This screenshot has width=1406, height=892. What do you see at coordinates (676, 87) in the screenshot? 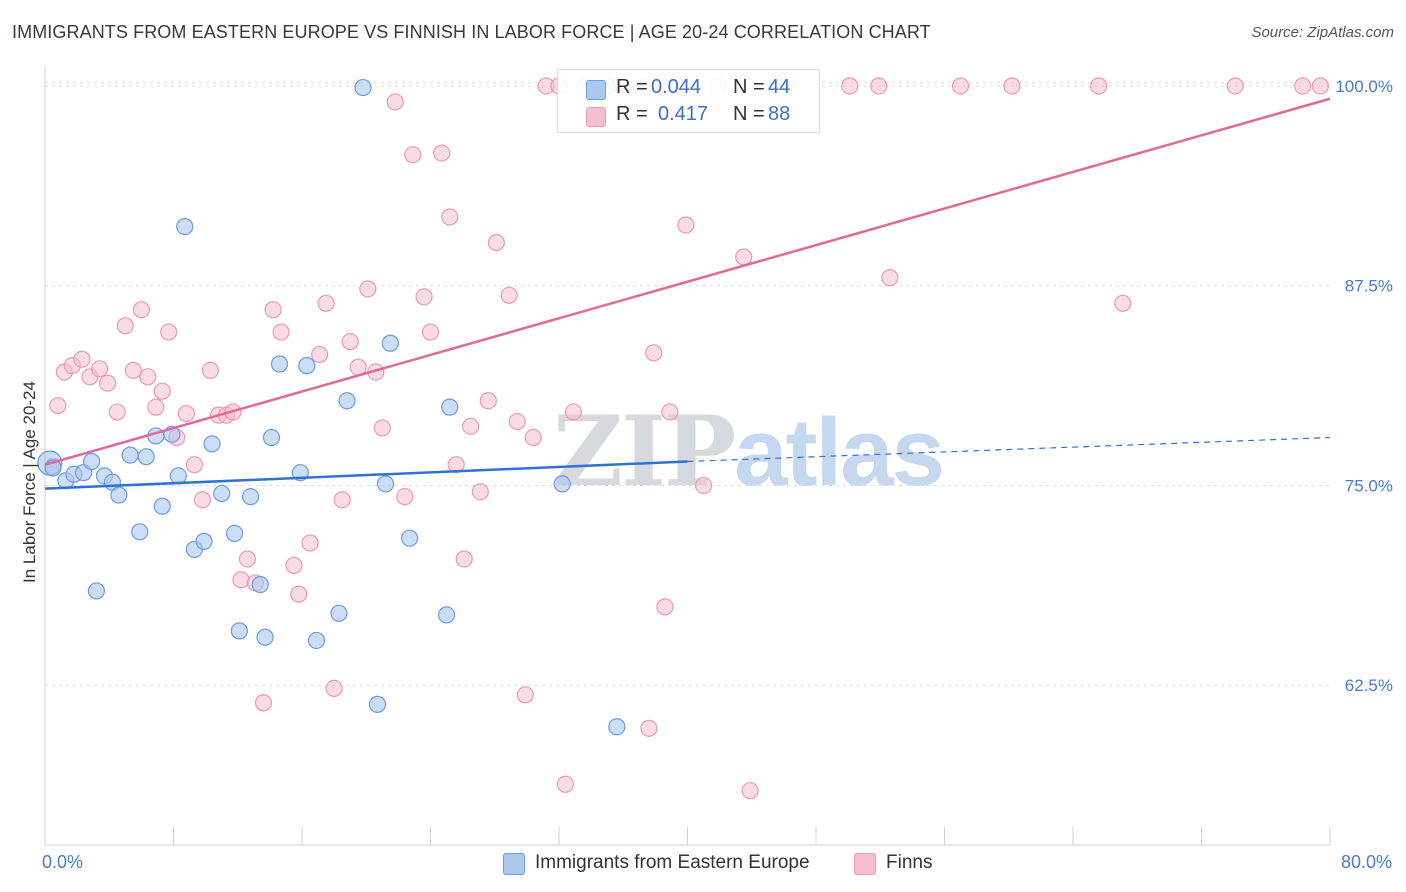
I see `r-value: 0.044` at bounding box center [676, 87].